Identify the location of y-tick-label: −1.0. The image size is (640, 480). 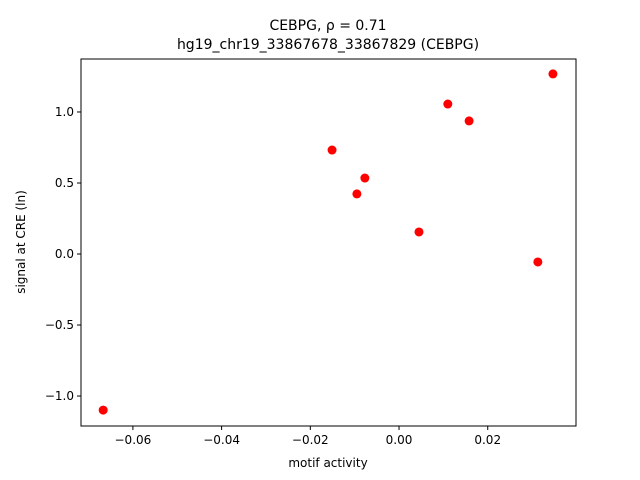
(59, 396).